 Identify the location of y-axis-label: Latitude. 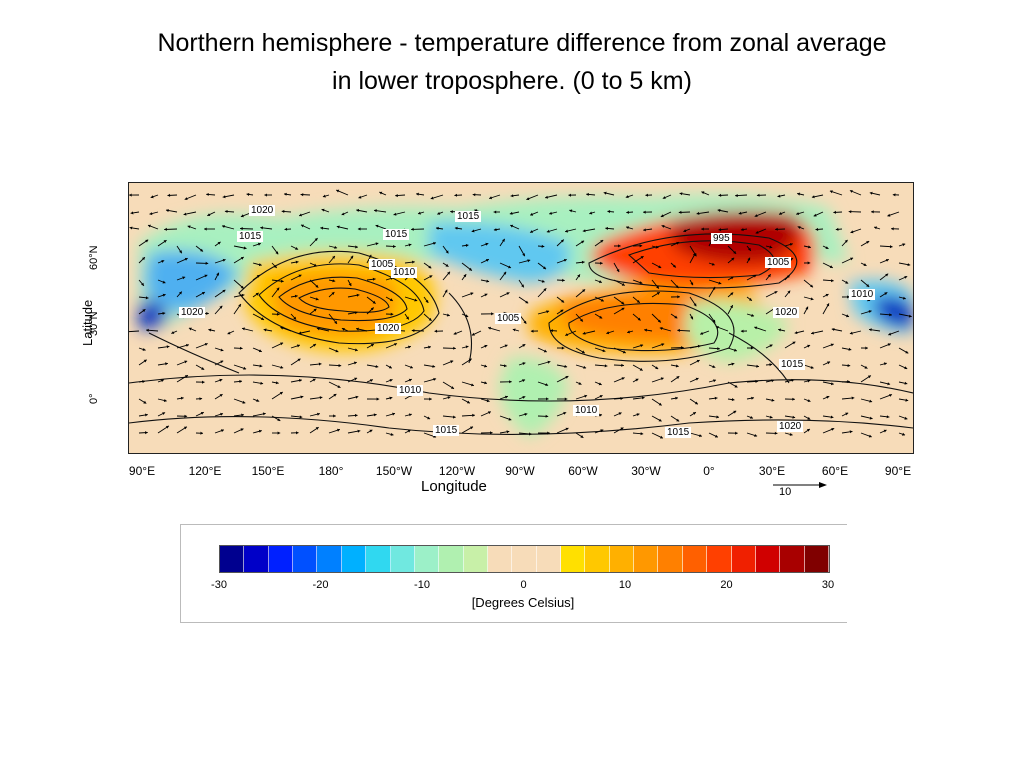
(87, 322).